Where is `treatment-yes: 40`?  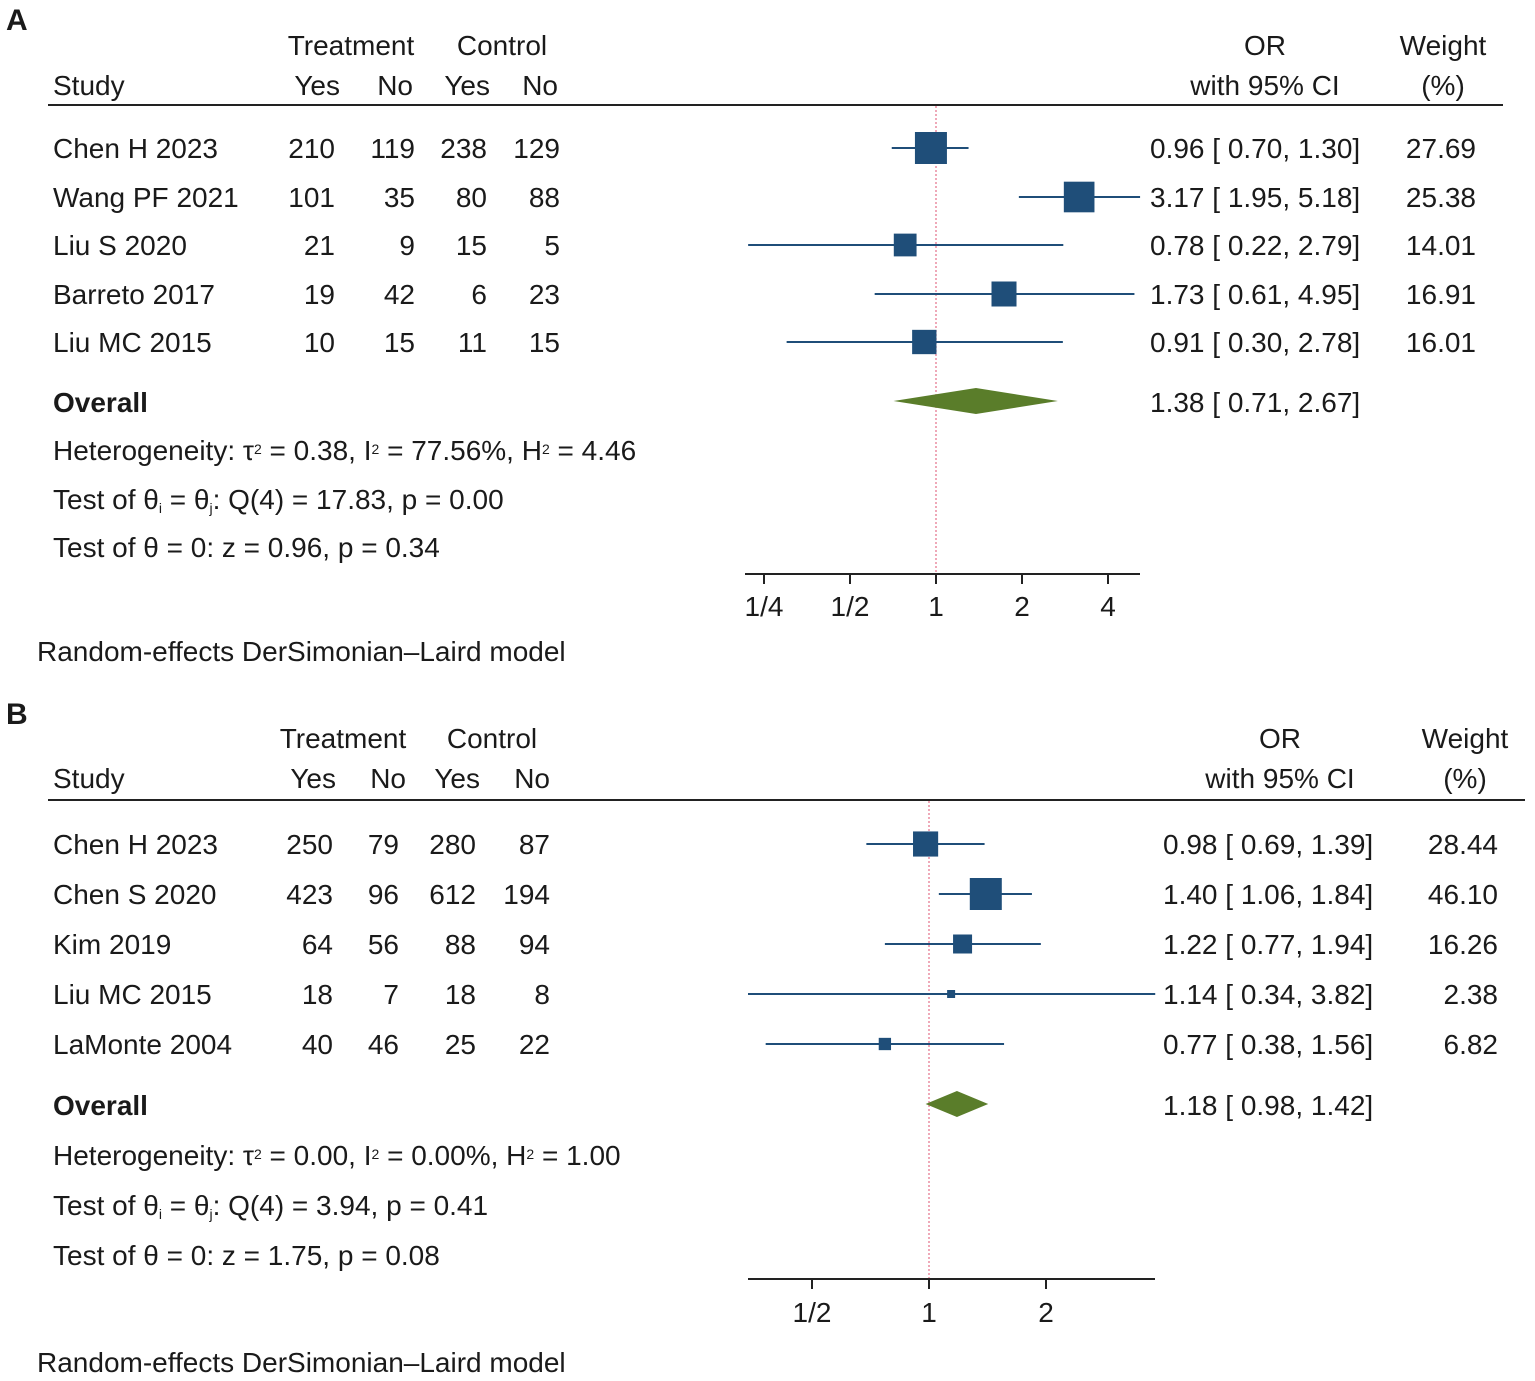 treatment-yes: 40 is located at coordinates (317, 1044).